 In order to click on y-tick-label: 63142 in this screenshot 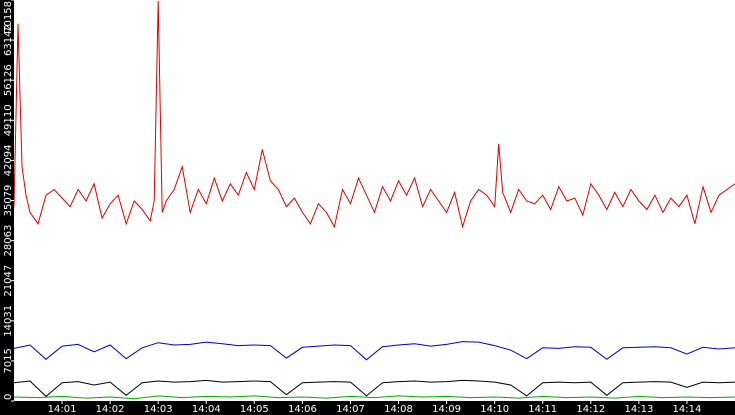, I will do `click(8, 40)`.